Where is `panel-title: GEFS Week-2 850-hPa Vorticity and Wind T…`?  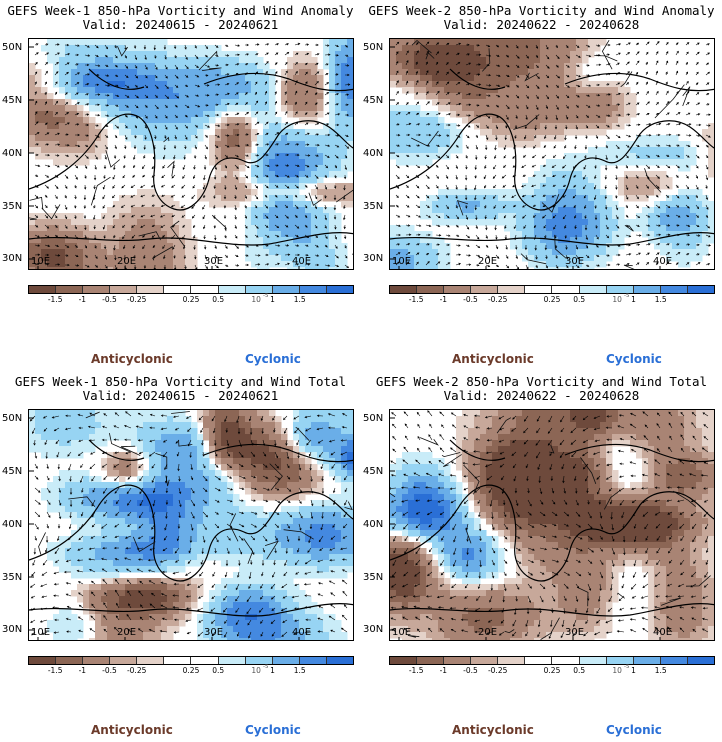
panel-title: GEFS Week-2 850-hPa Vorticity and Wind T… is located at coordinates (541, 381).